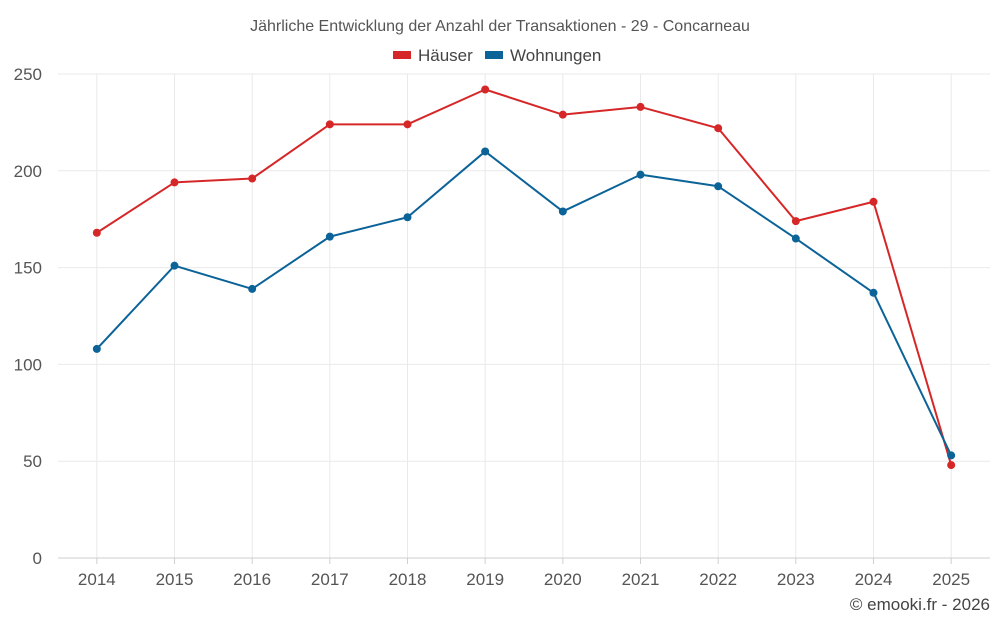  Describe the element at coordinates (445, 55) in the screenshot. I see `legend-label-haeuser: Häuser` at that location.